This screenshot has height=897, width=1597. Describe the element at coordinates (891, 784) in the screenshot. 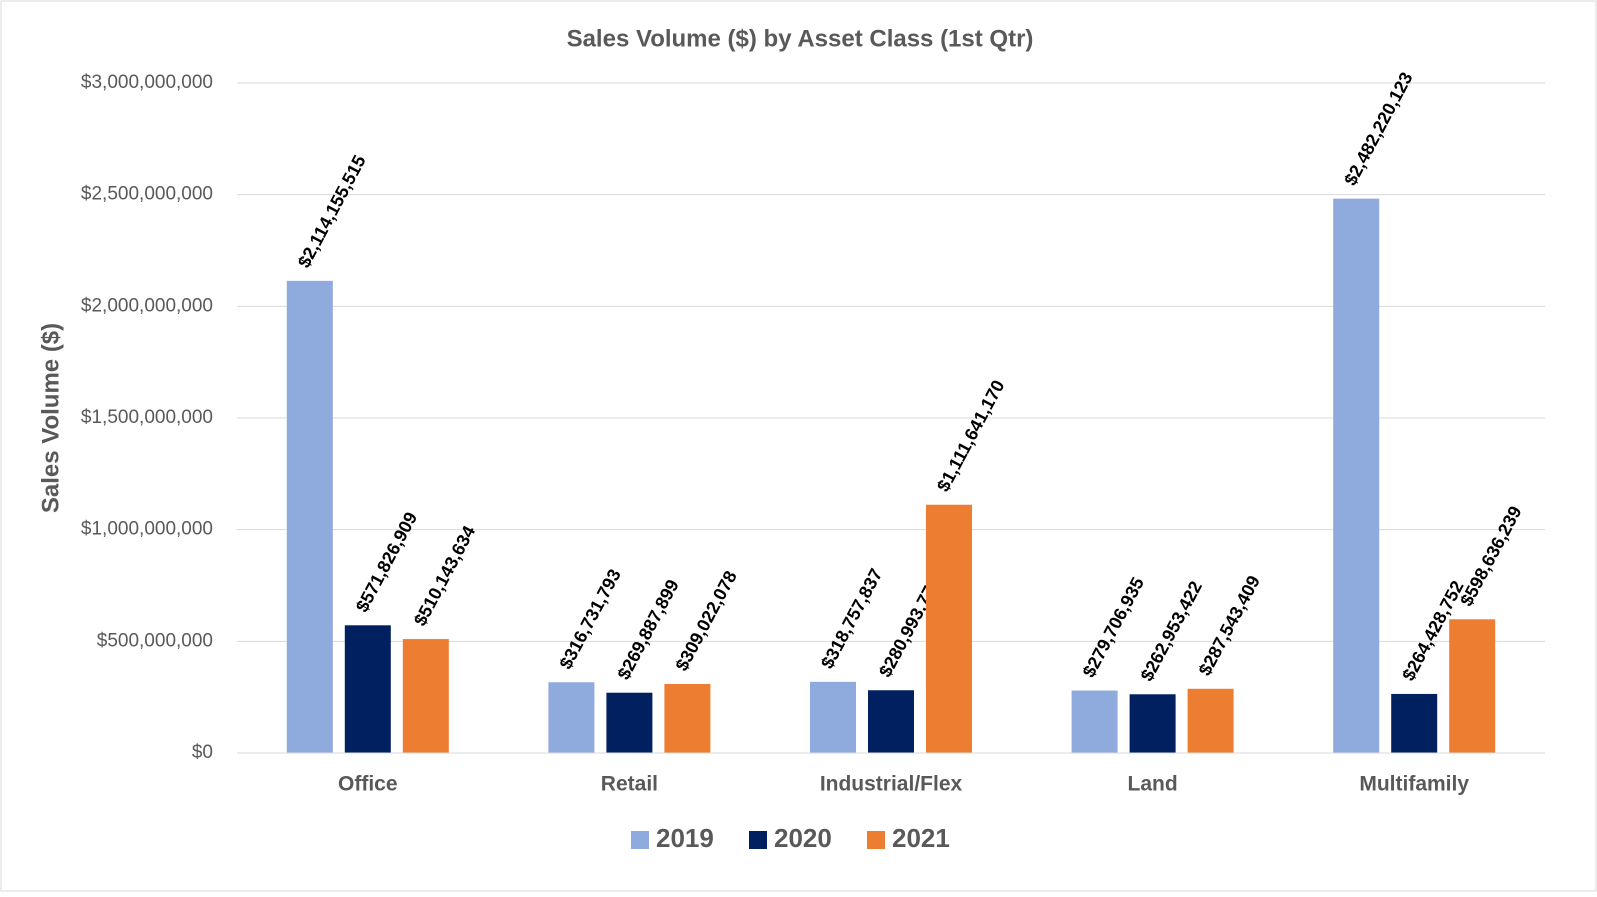

I see `x-tick-label: Industrial/Flex` at that location.